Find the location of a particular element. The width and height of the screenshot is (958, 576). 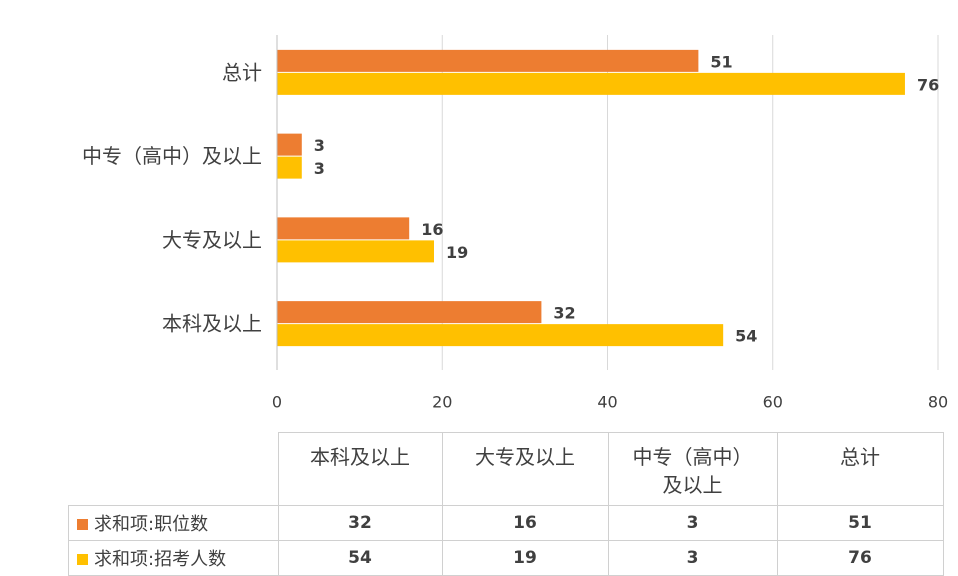

category-label: 大专及以上 is located at coordinates (212, 240).